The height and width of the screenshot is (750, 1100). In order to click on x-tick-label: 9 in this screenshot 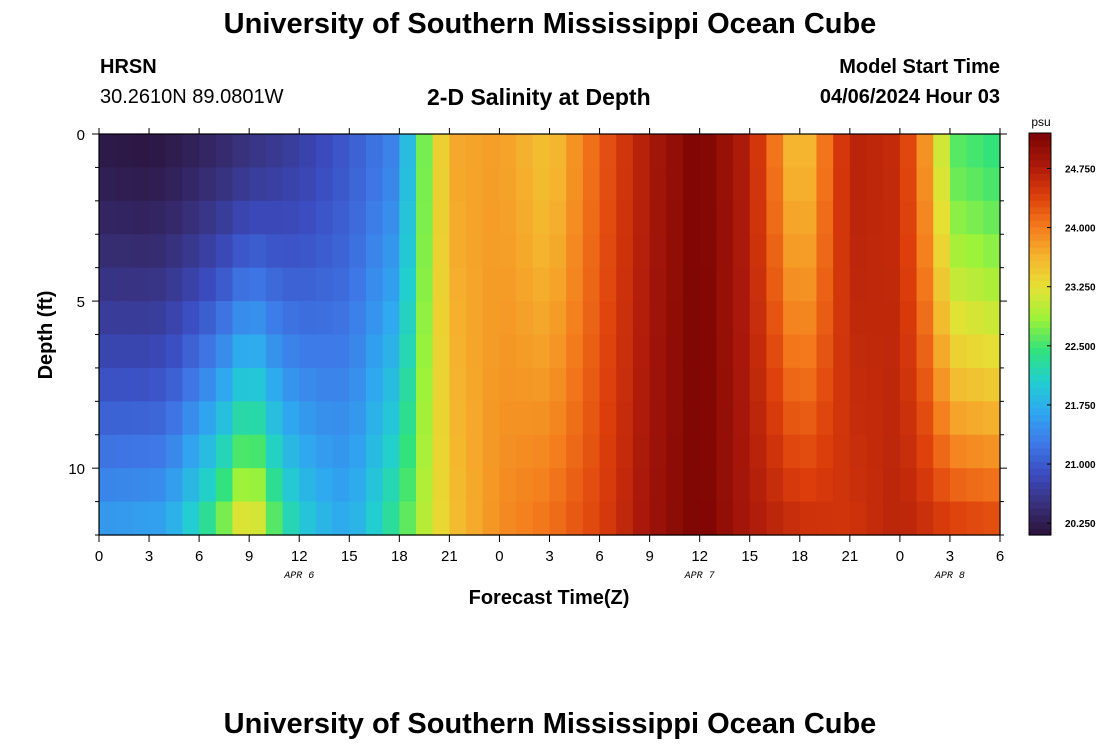, I will do `click(249, 556)`.